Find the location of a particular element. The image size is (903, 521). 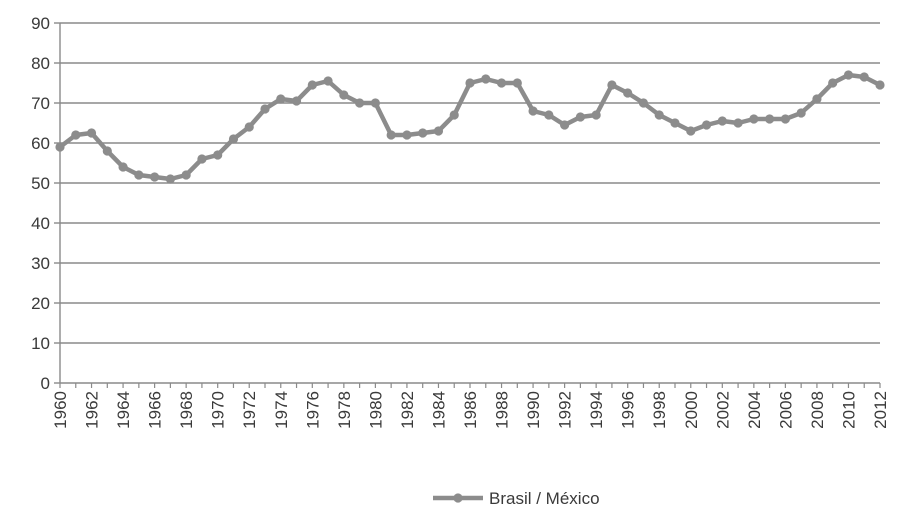

x-tick-label: 1994 is located at coordinates (596, 410).